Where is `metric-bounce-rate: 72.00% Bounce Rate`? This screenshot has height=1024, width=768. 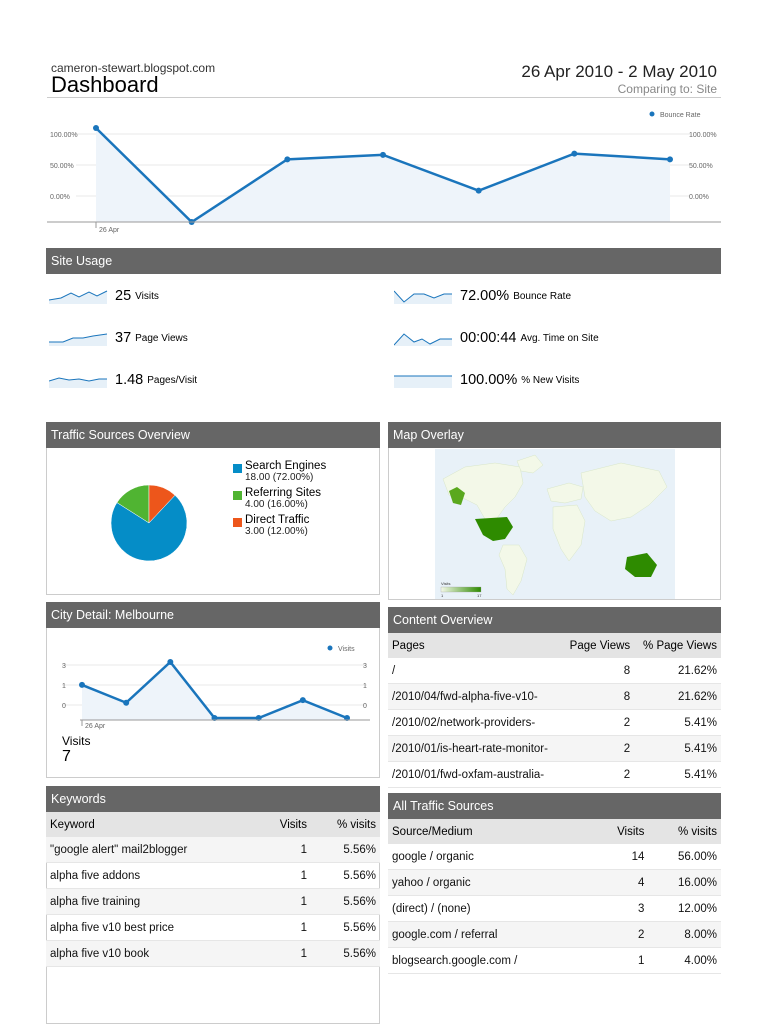 metric-bounce-rate: 72.00% Bounce Rate is located at coordinates (482, 296).